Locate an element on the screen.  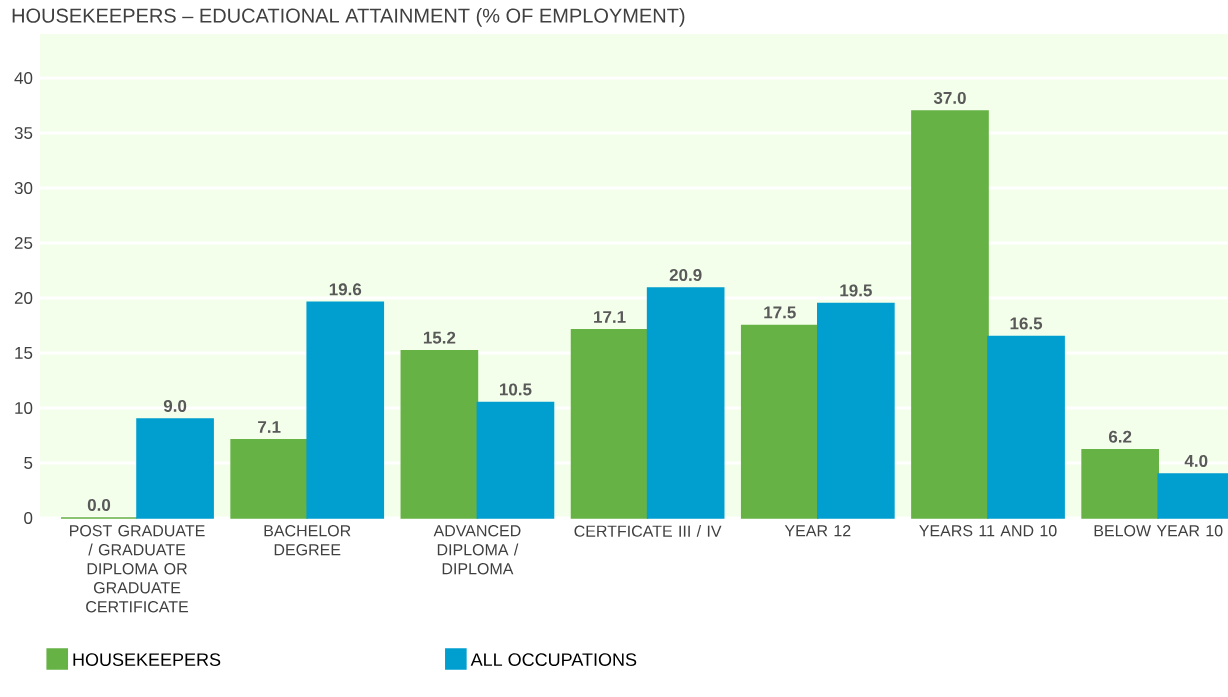
y-tick-label: 5 is located at coordinates (28, 463).